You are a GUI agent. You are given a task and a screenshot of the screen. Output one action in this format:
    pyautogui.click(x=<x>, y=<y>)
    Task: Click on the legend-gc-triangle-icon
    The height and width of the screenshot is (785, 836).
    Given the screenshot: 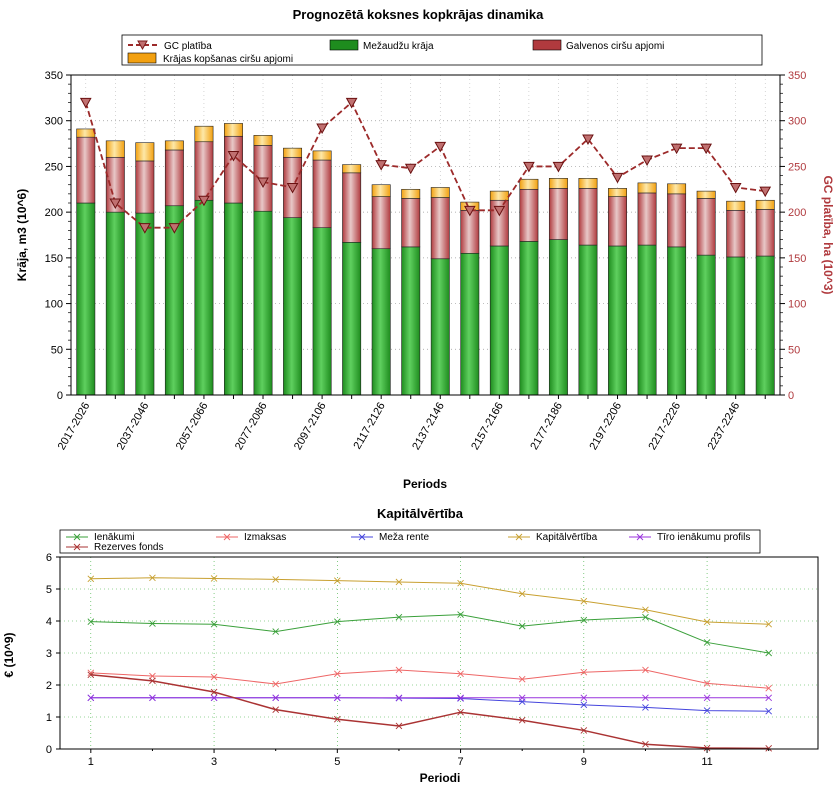 What is the action you would take?
    pyautogui.click(x=142, y=45)
    